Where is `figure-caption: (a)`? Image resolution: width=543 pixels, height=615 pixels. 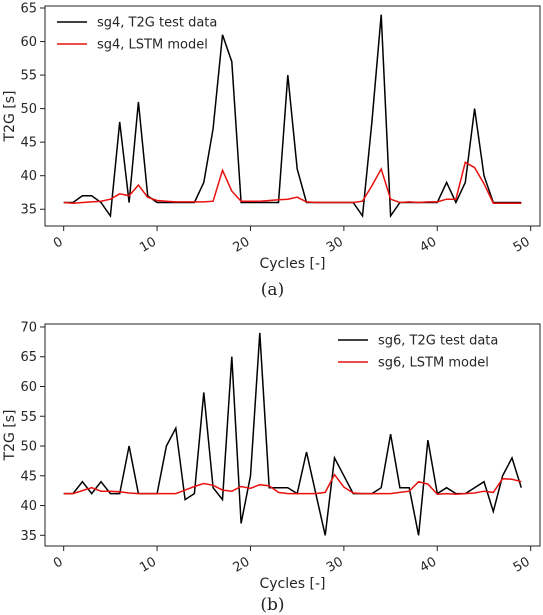
figure-caption: (a) is located at coordinates (272, 290).